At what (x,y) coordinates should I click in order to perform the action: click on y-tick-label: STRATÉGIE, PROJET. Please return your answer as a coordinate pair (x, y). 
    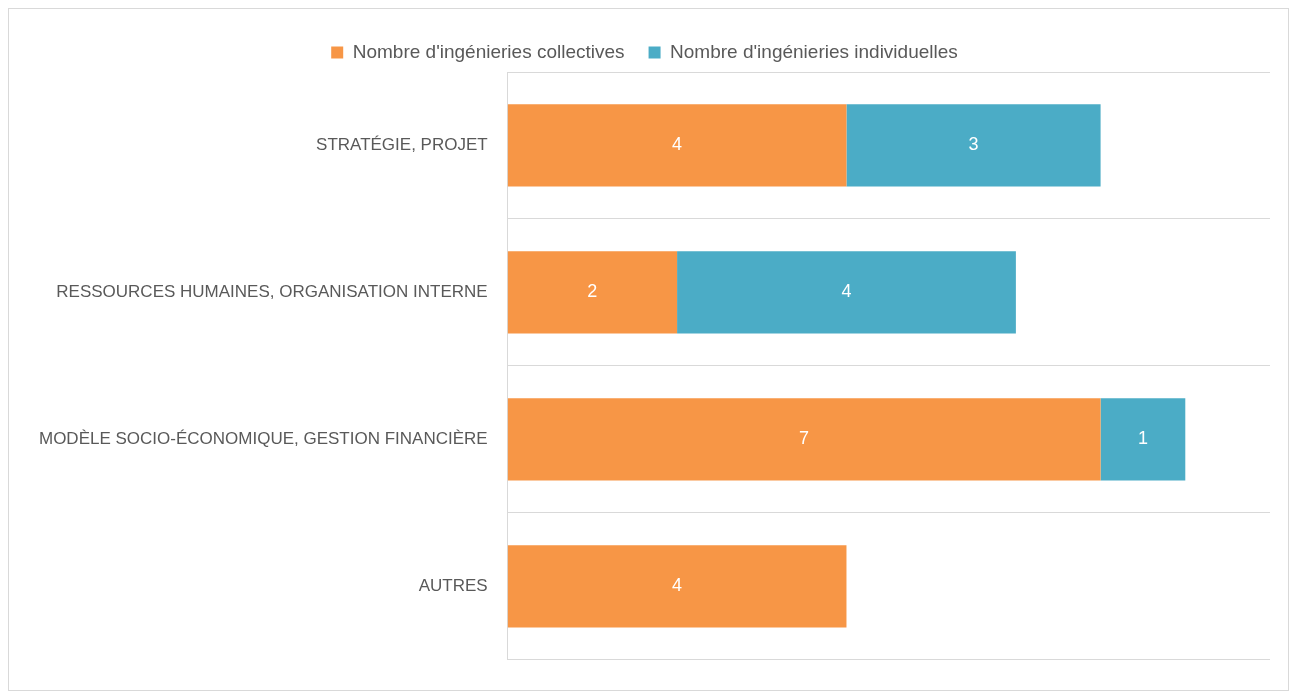
    Looking at the image, I should click on (402, 145).